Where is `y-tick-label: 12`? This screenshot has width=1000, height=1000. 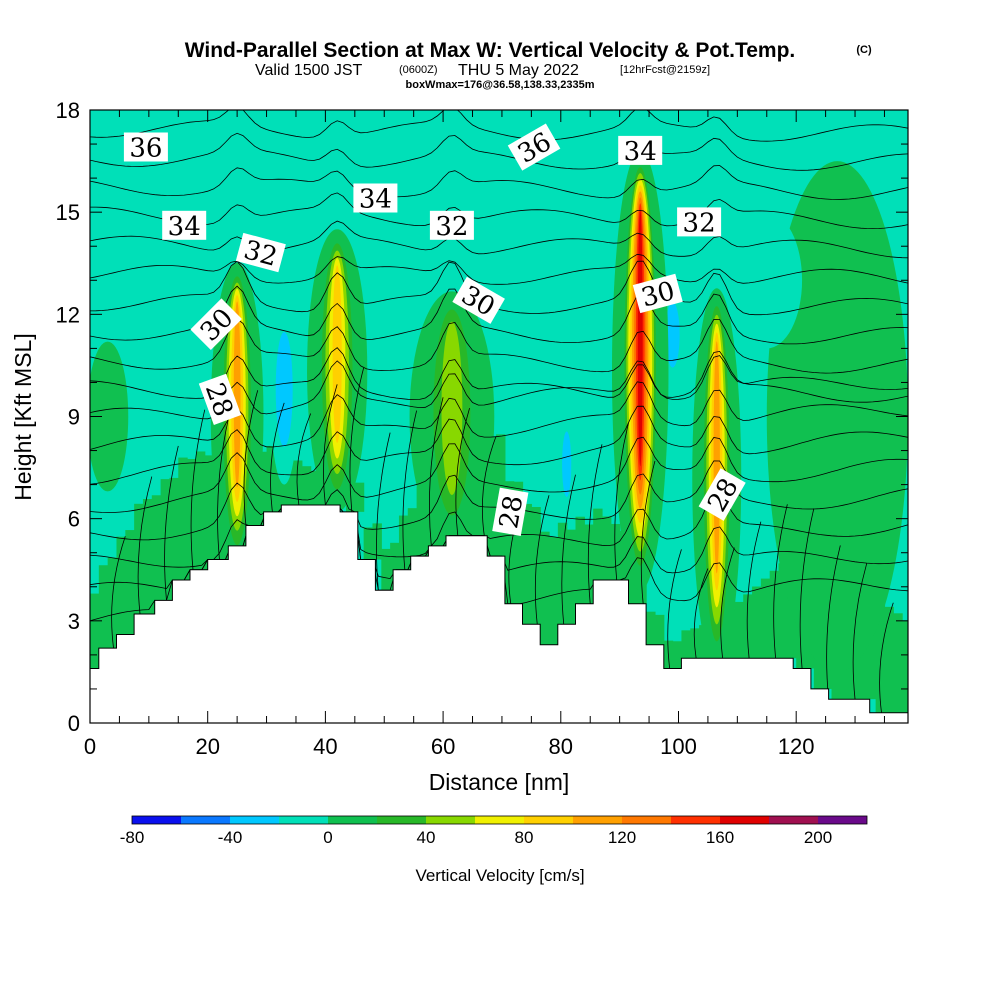
y-tick-label: 12 is located at coordinates (68, 314).